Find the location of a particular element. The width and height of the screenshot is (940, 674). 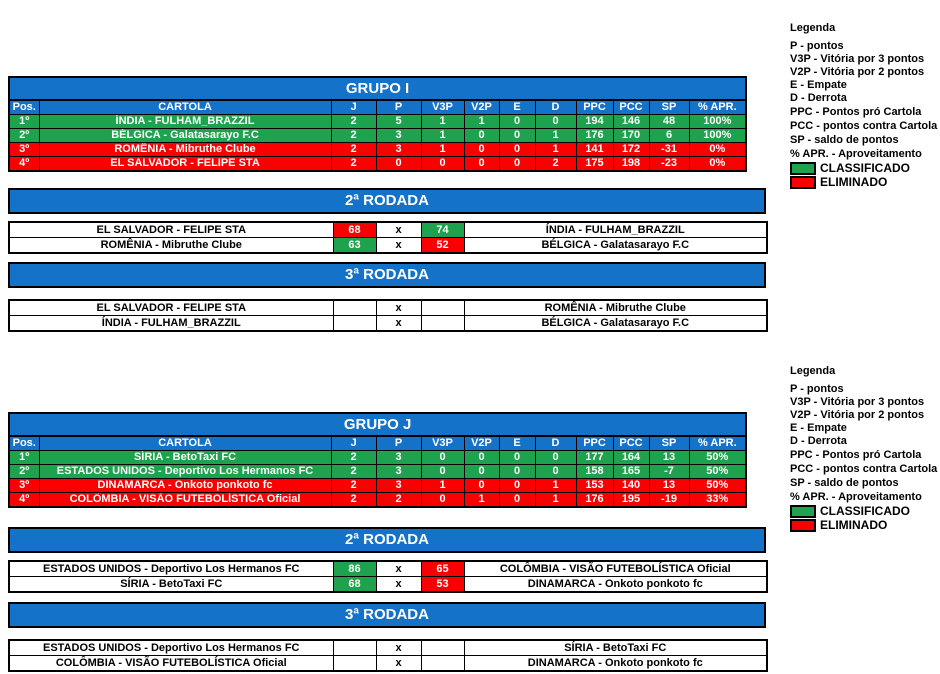

legend-item: D - Derrota is located at coordinates (818, 441).